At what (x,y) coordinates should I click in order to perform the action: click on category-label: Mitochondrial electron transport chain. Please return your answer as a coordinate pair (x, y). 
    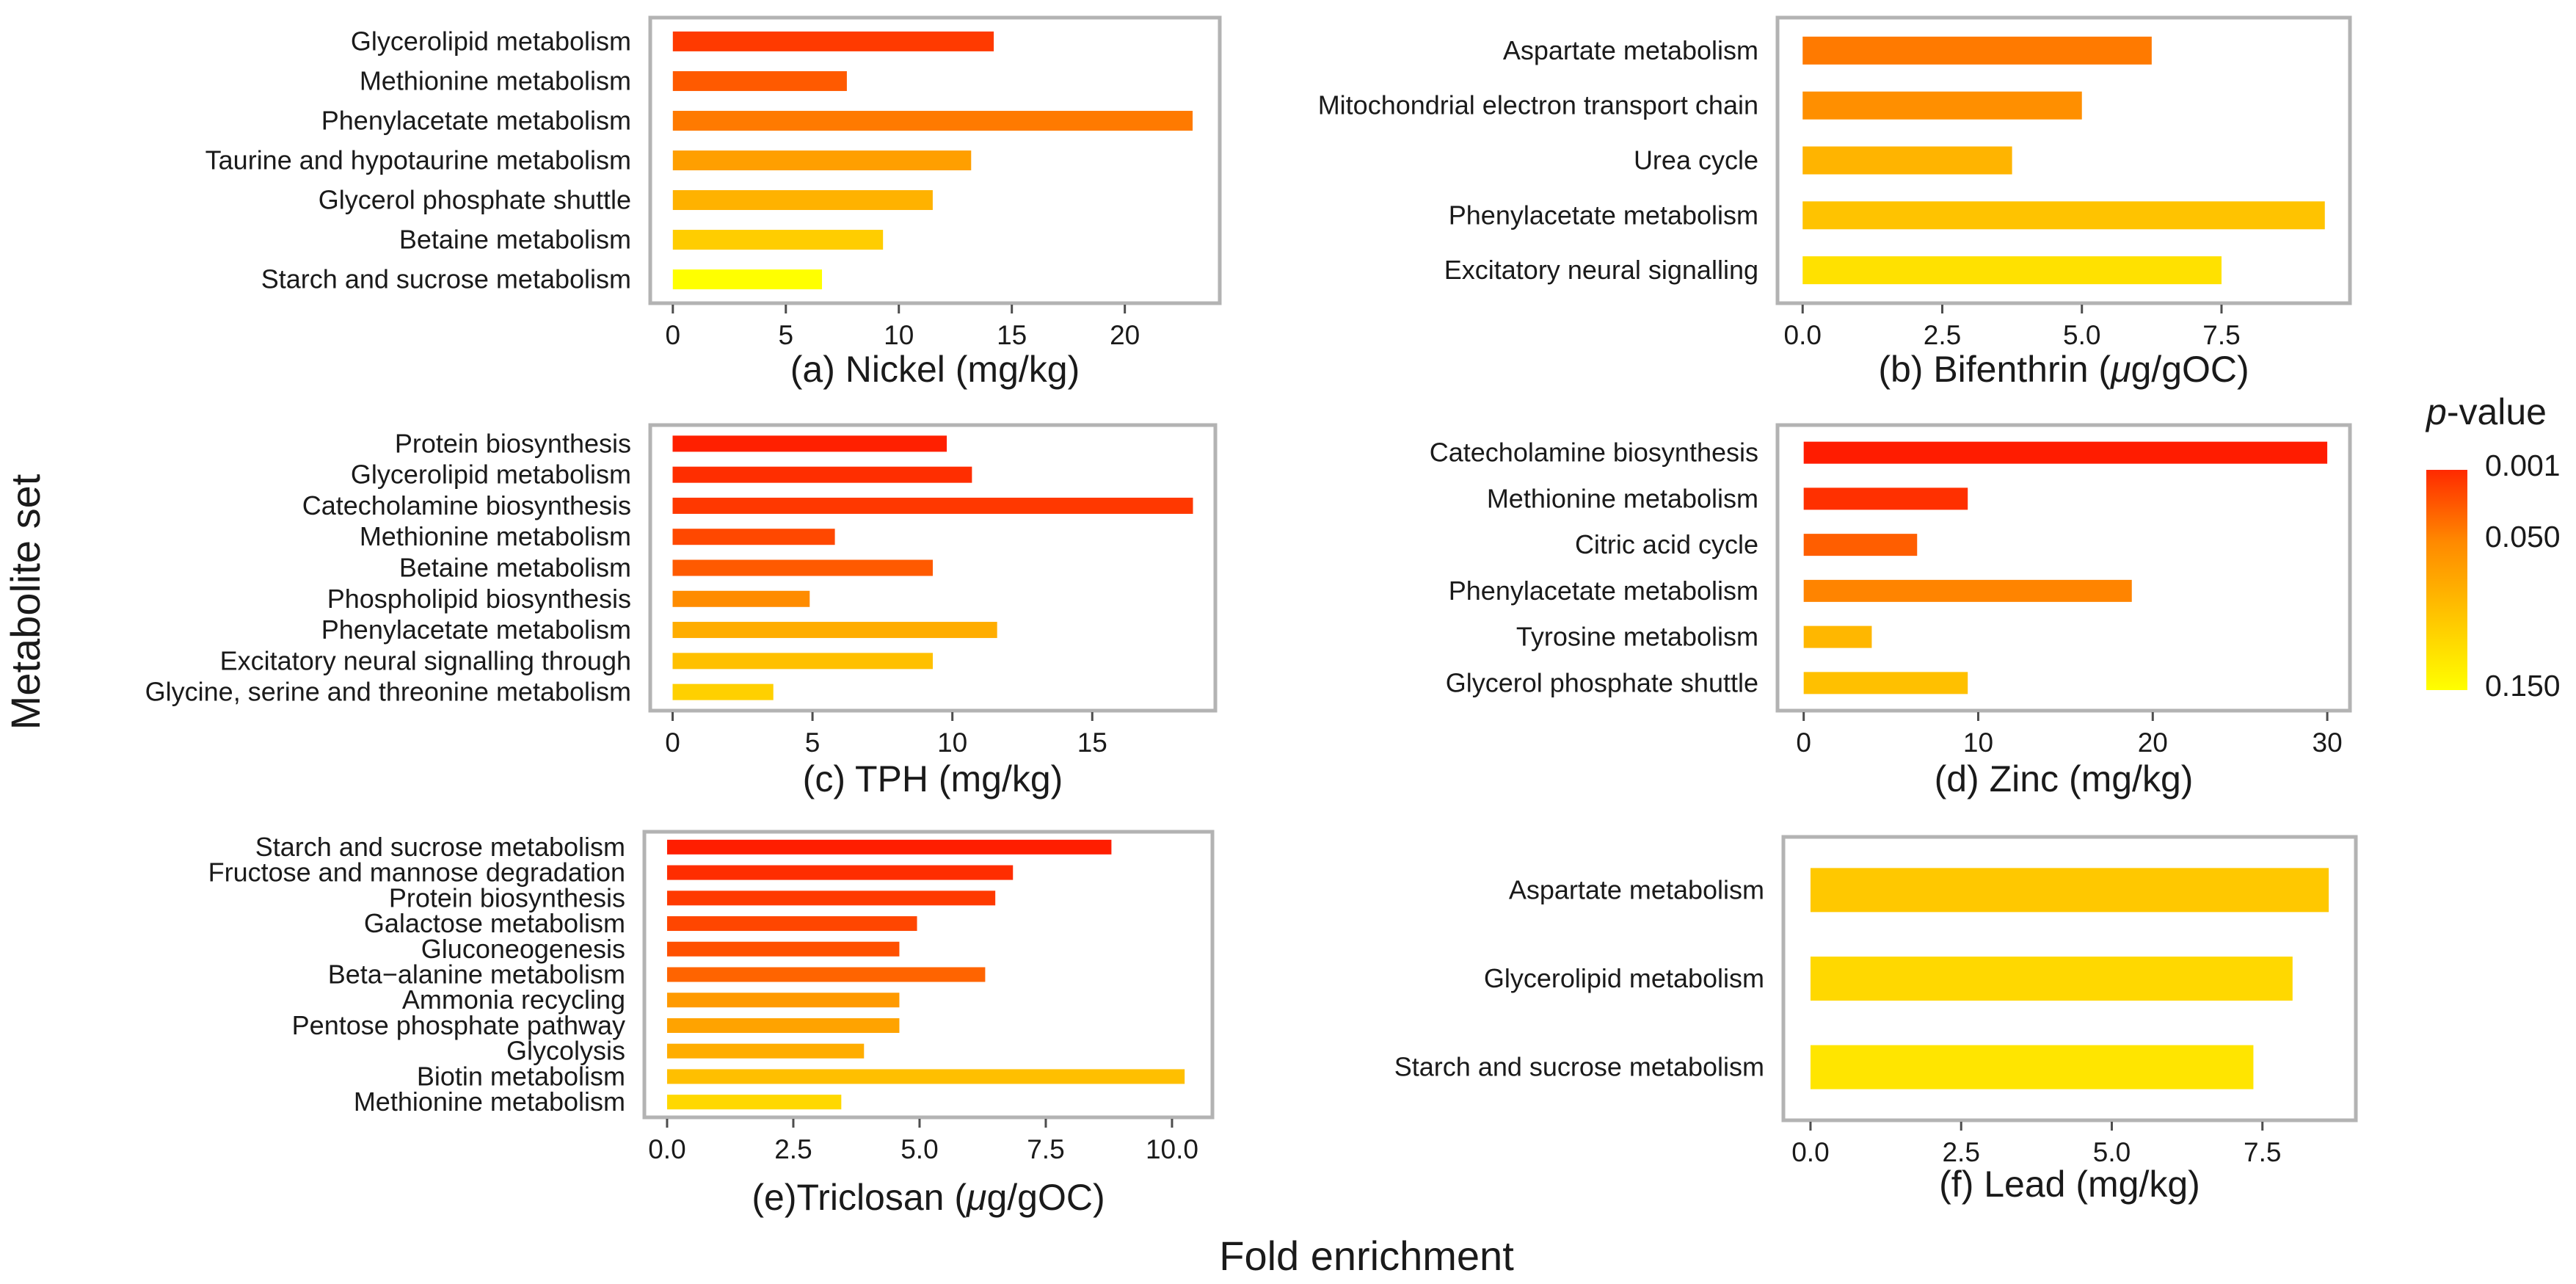
    Looking at the image, I should click on (1538, 105).